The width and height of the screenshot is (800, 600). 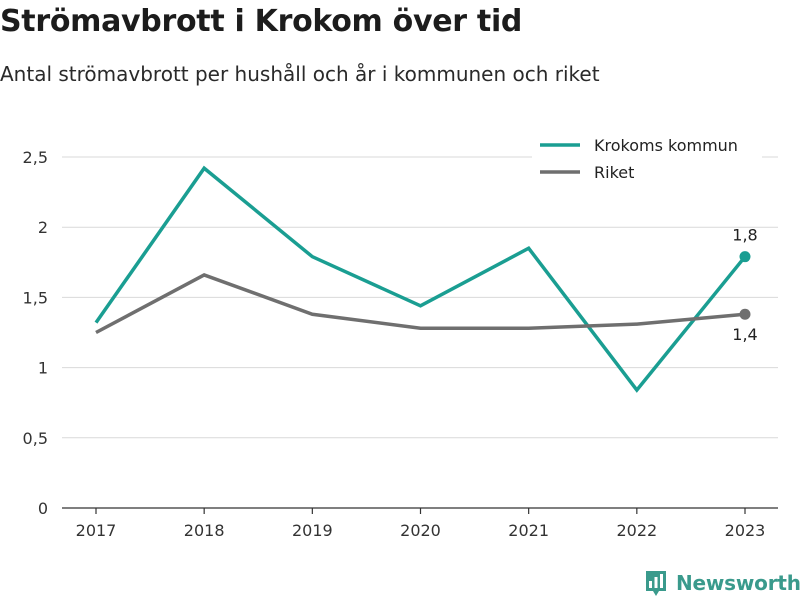 What do you see at coordinates (43, 508) in the screenshot?
I see `y-tick-label: 0` at bounding box center [43, 508].